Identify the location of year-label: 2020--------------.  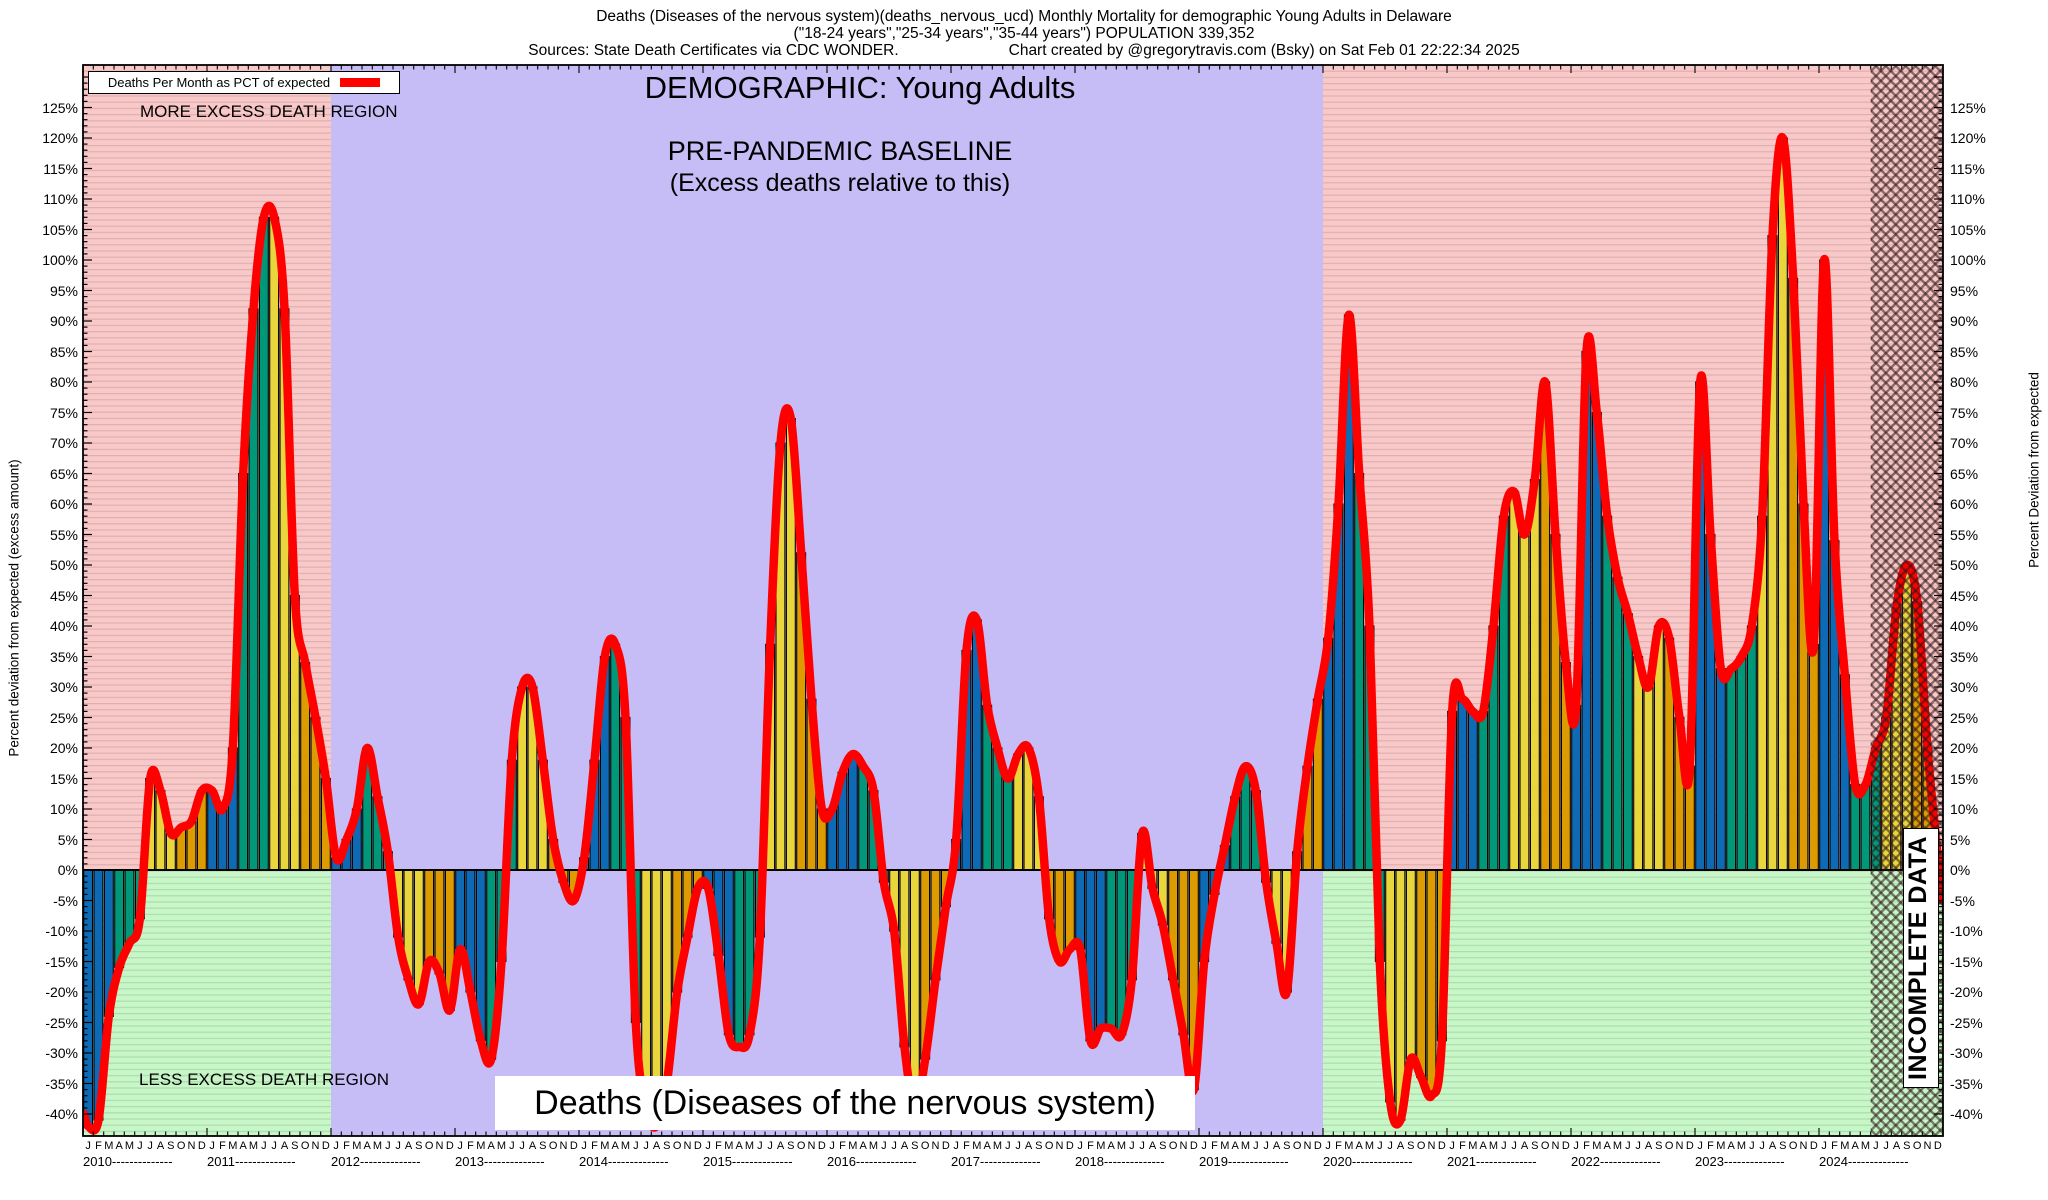
(1368, 1161).